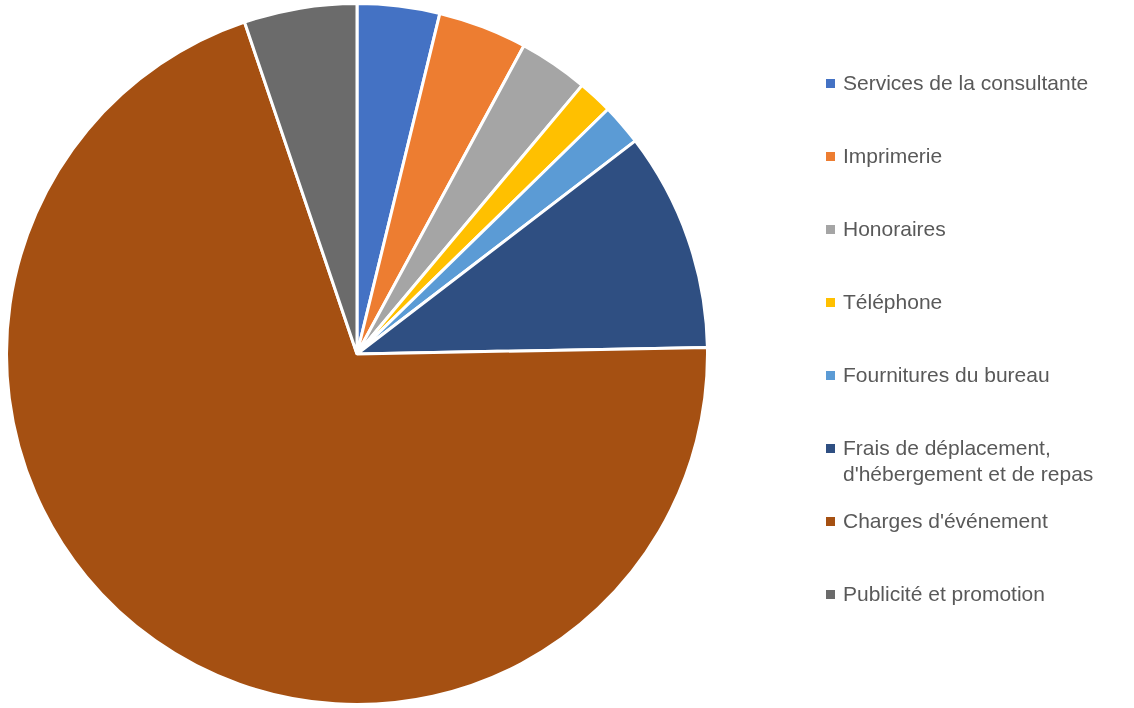 Image resolution: width=1134 pixels, height=708 pixels. Describe the element at coordinates (944, 594) in the screenshot. I see `legend-label: Publicité et promotion` at that location.